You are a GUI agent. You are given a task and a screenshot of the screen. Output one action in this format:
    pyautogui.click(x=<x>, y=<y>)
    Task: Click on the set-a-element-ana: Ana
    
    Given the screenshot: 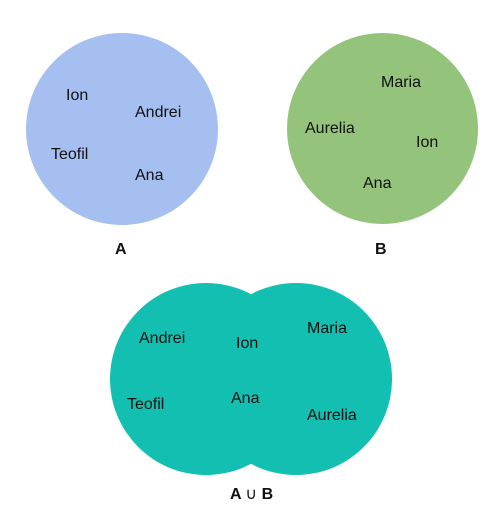 What is the action you would take?
    pyautogui.click(x=149, y=175)
    